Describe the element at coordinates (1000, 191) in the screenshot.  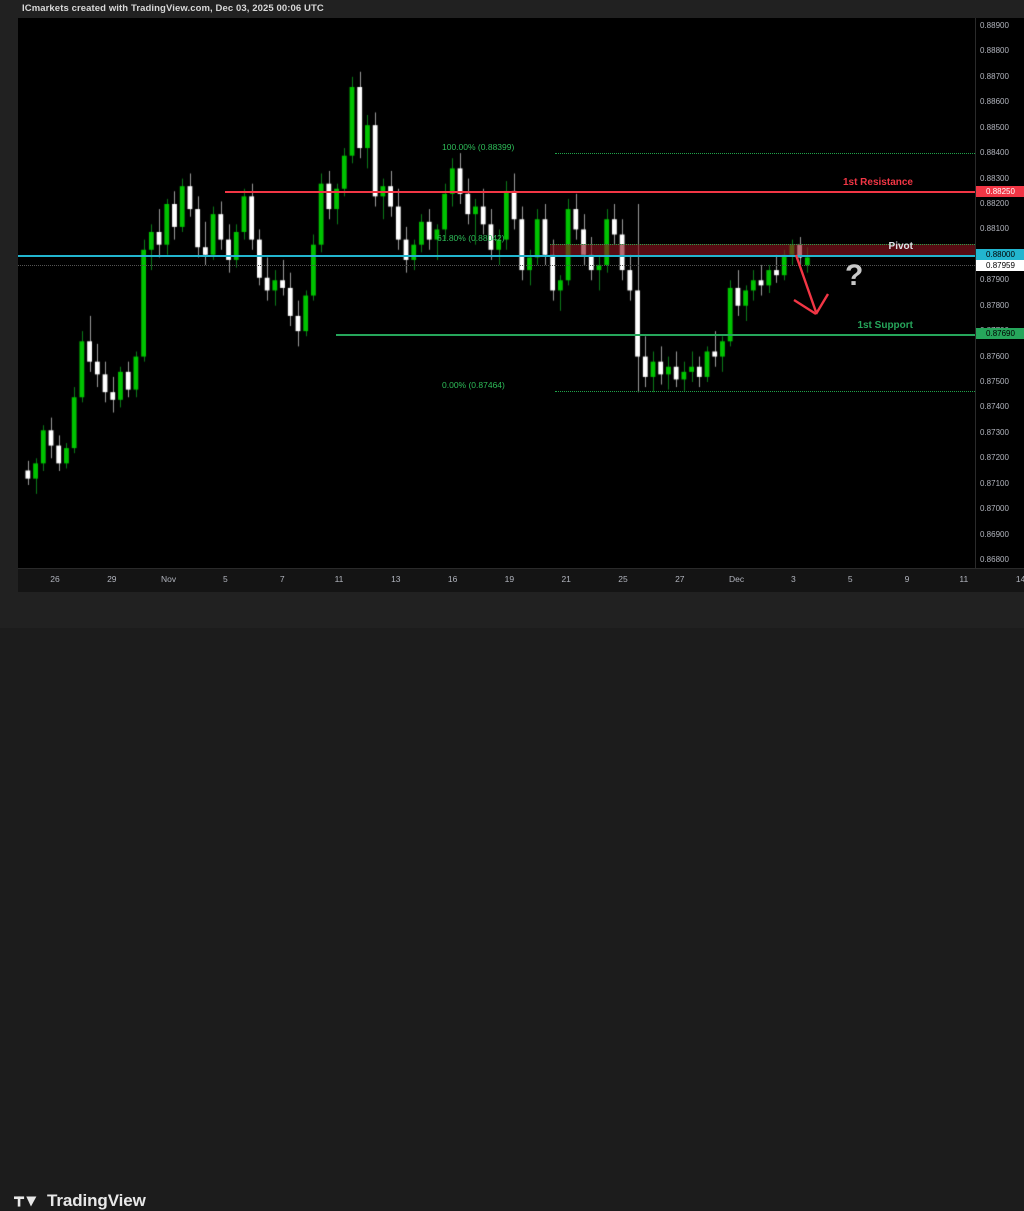
I see `price-badge-1st-resistance: 0.88250` at that location.